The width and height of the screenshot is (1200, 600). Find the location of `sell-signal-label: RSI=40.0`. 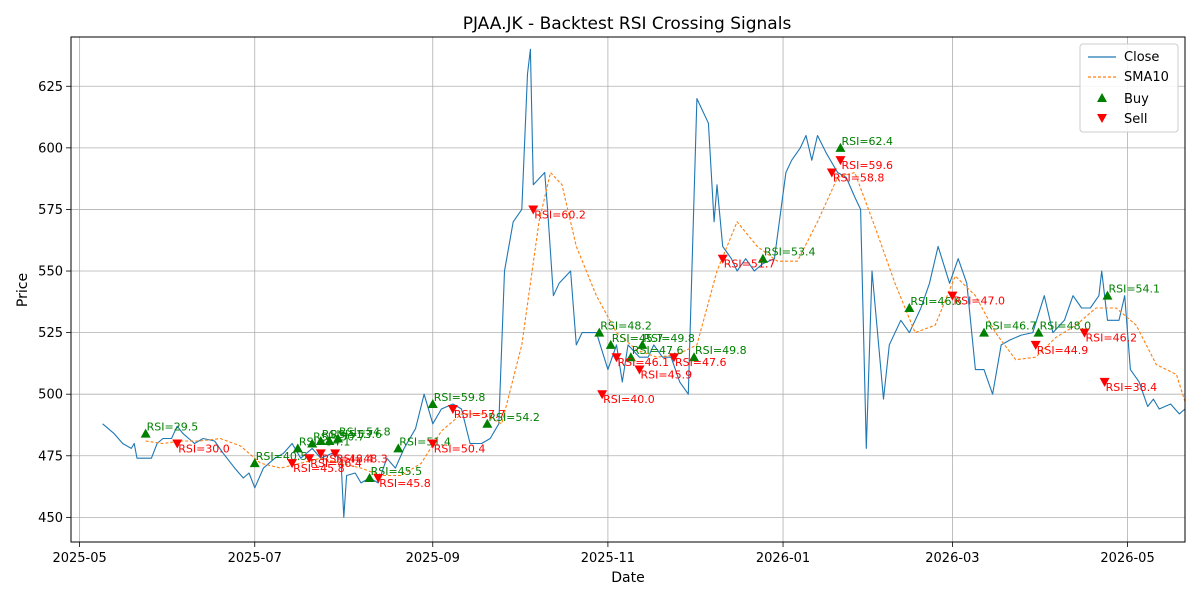

sell-signal-label: RSI=40.0 is located at coordinates (629, 399).